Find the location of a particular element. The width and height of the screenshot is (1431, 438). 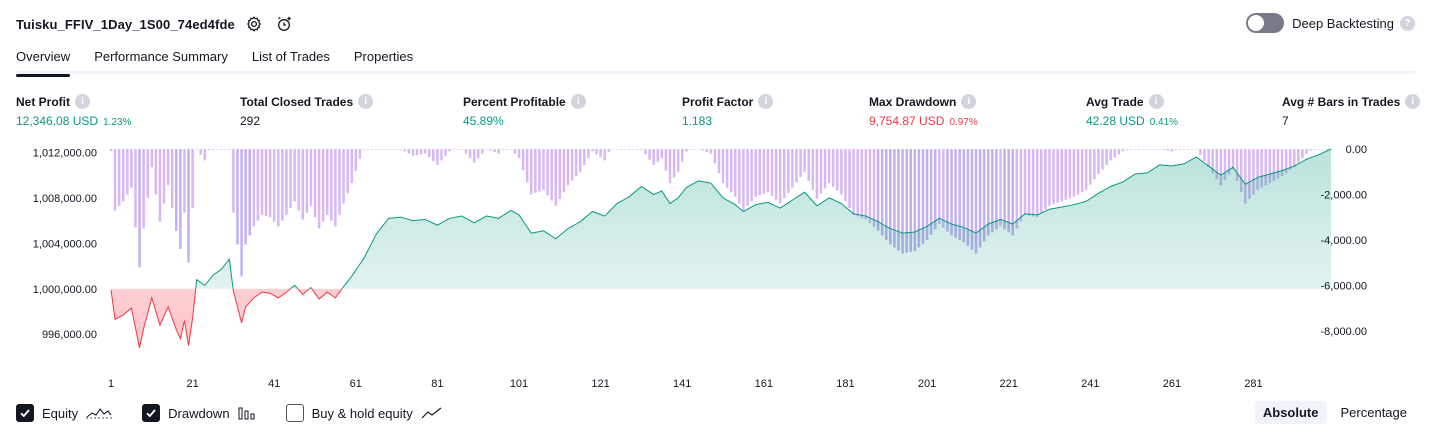

metric-label: Net Profit is located at coordinates (43, 101).